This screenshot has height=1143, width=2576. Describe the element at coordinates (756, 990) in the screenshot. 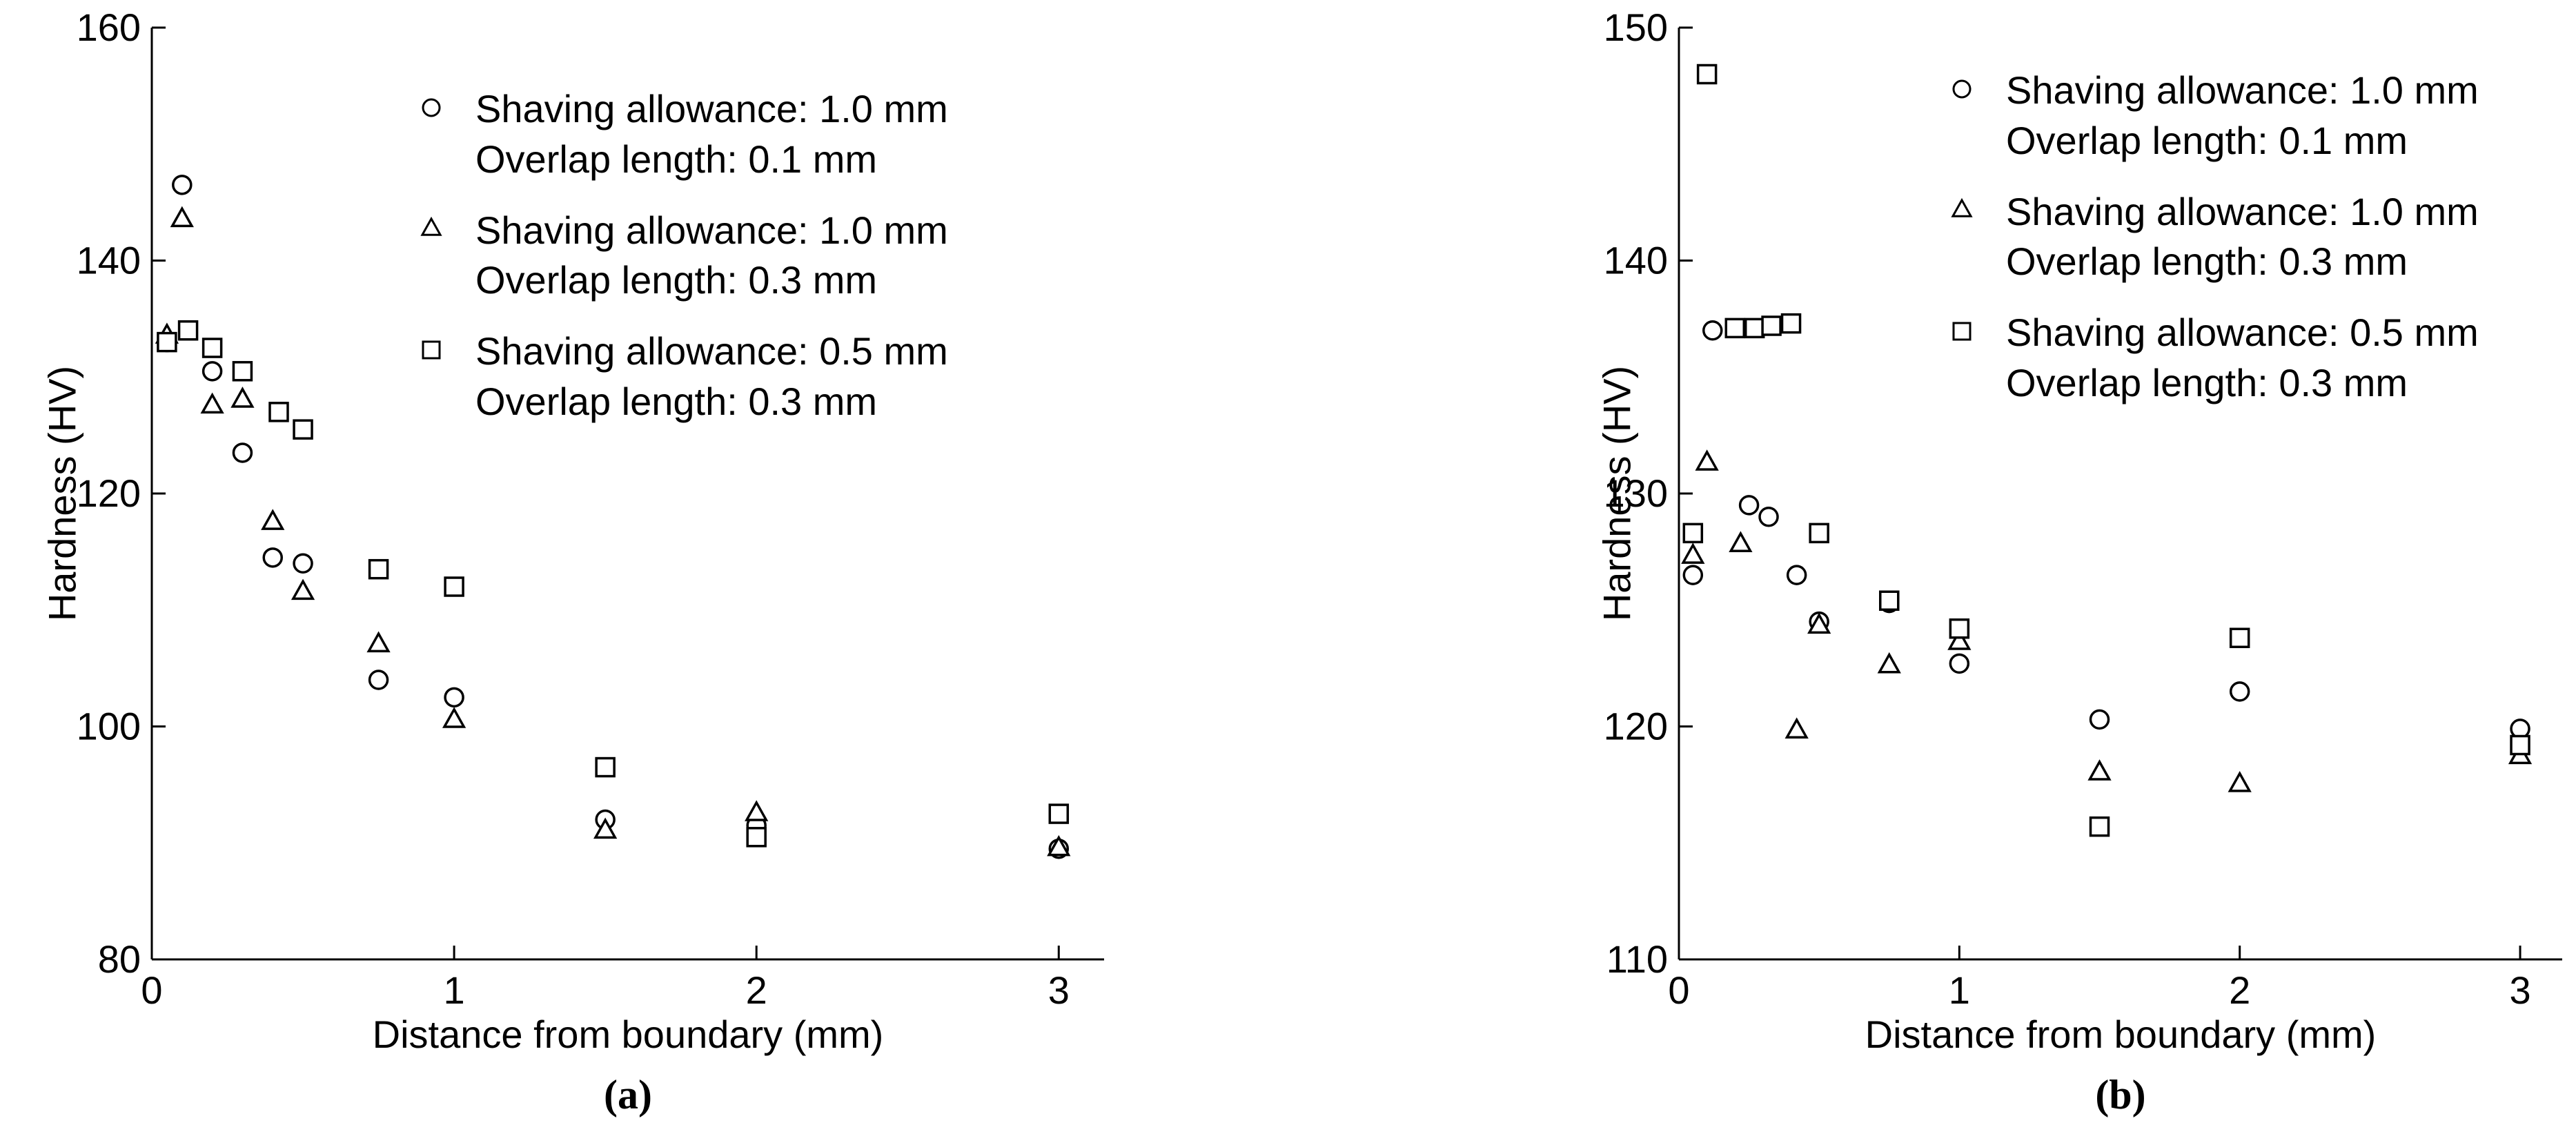

I see `x-tick-label: 2` at that location.